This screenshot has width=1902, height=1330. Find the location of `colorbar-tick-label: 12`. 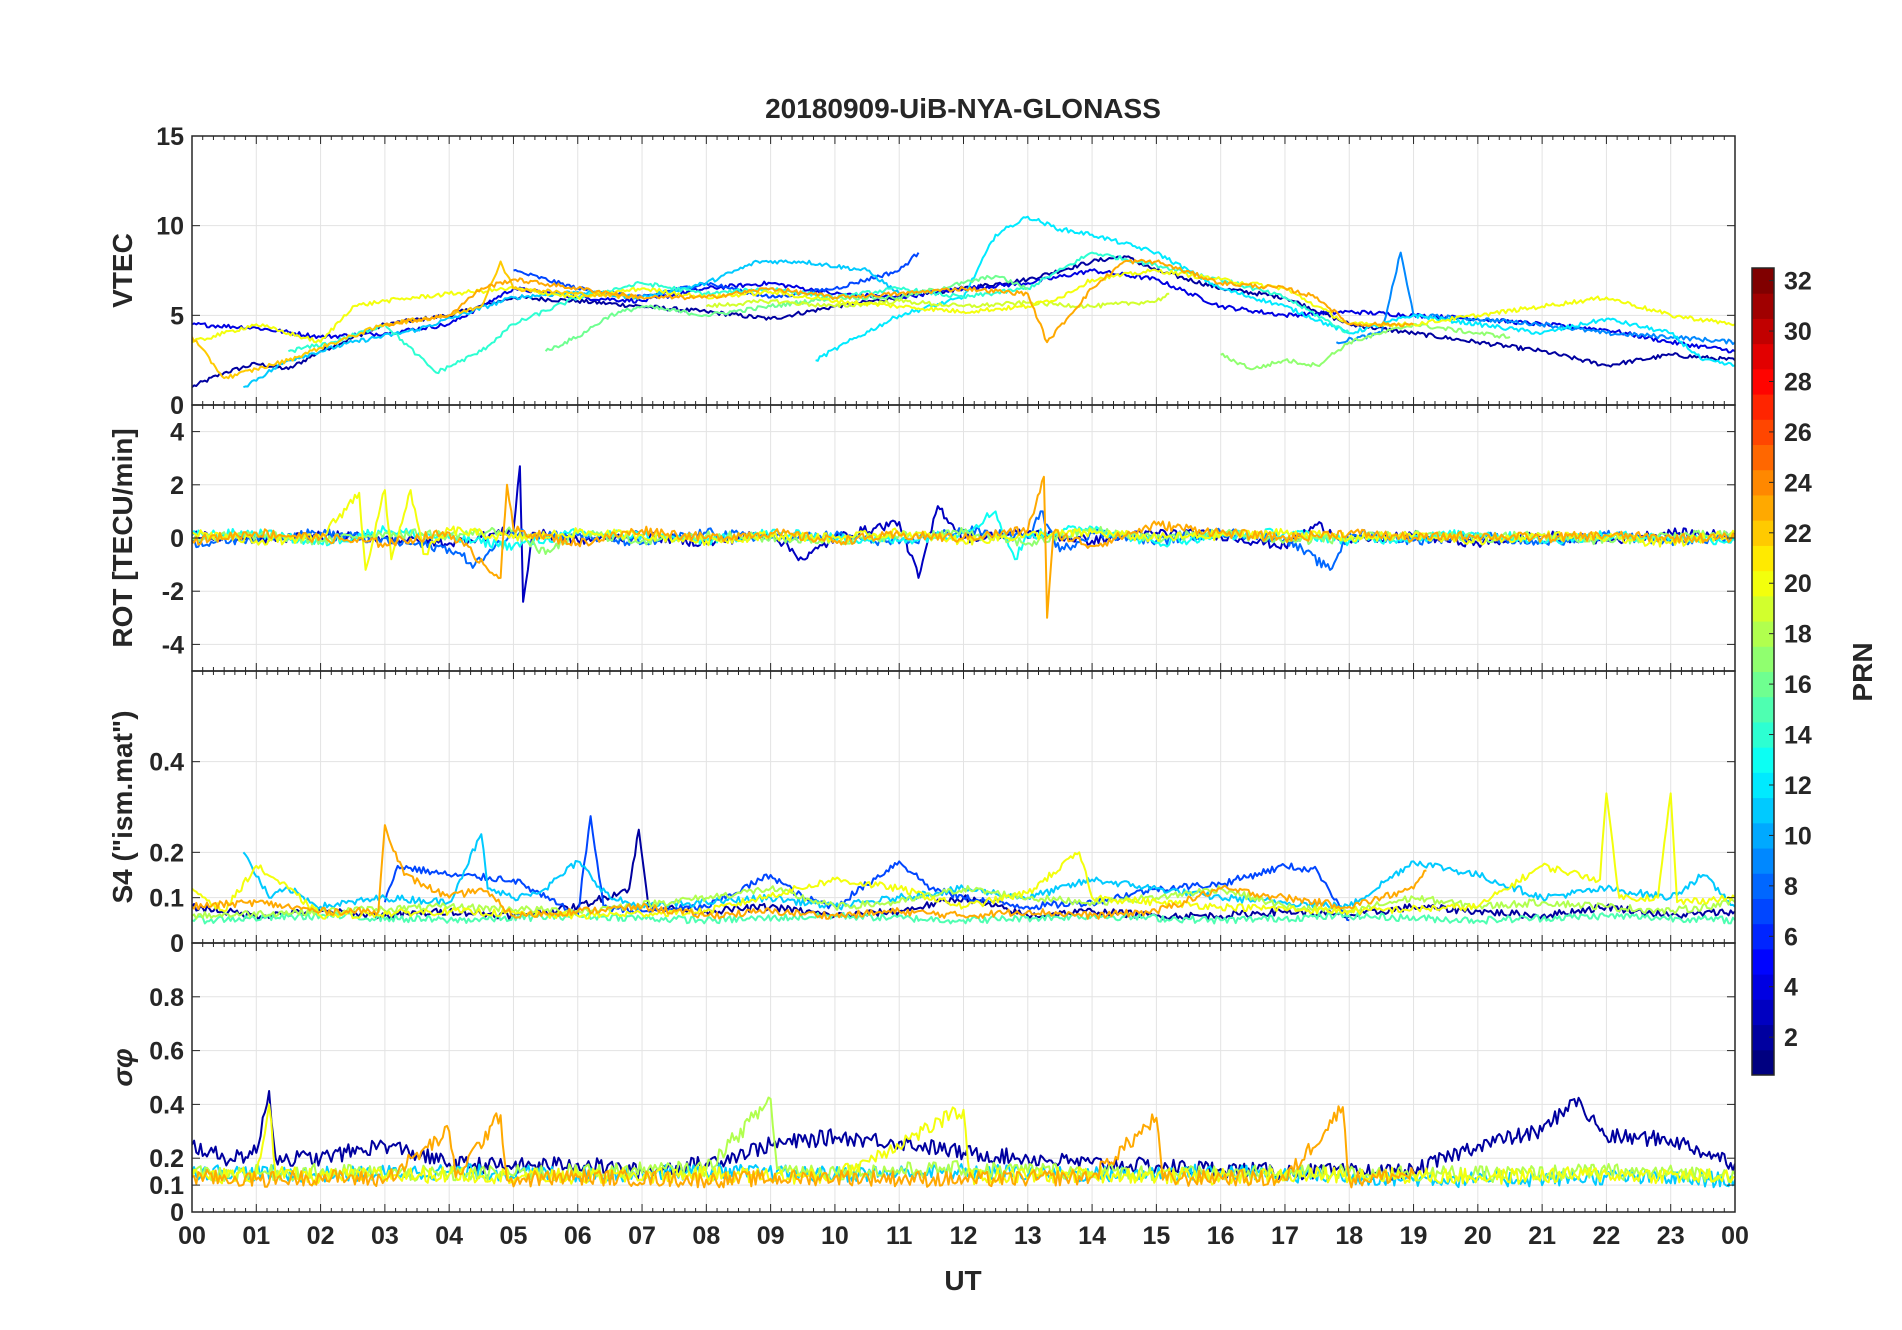

colorbar-tick-label: 12 is located at coordinates (1798, 786).